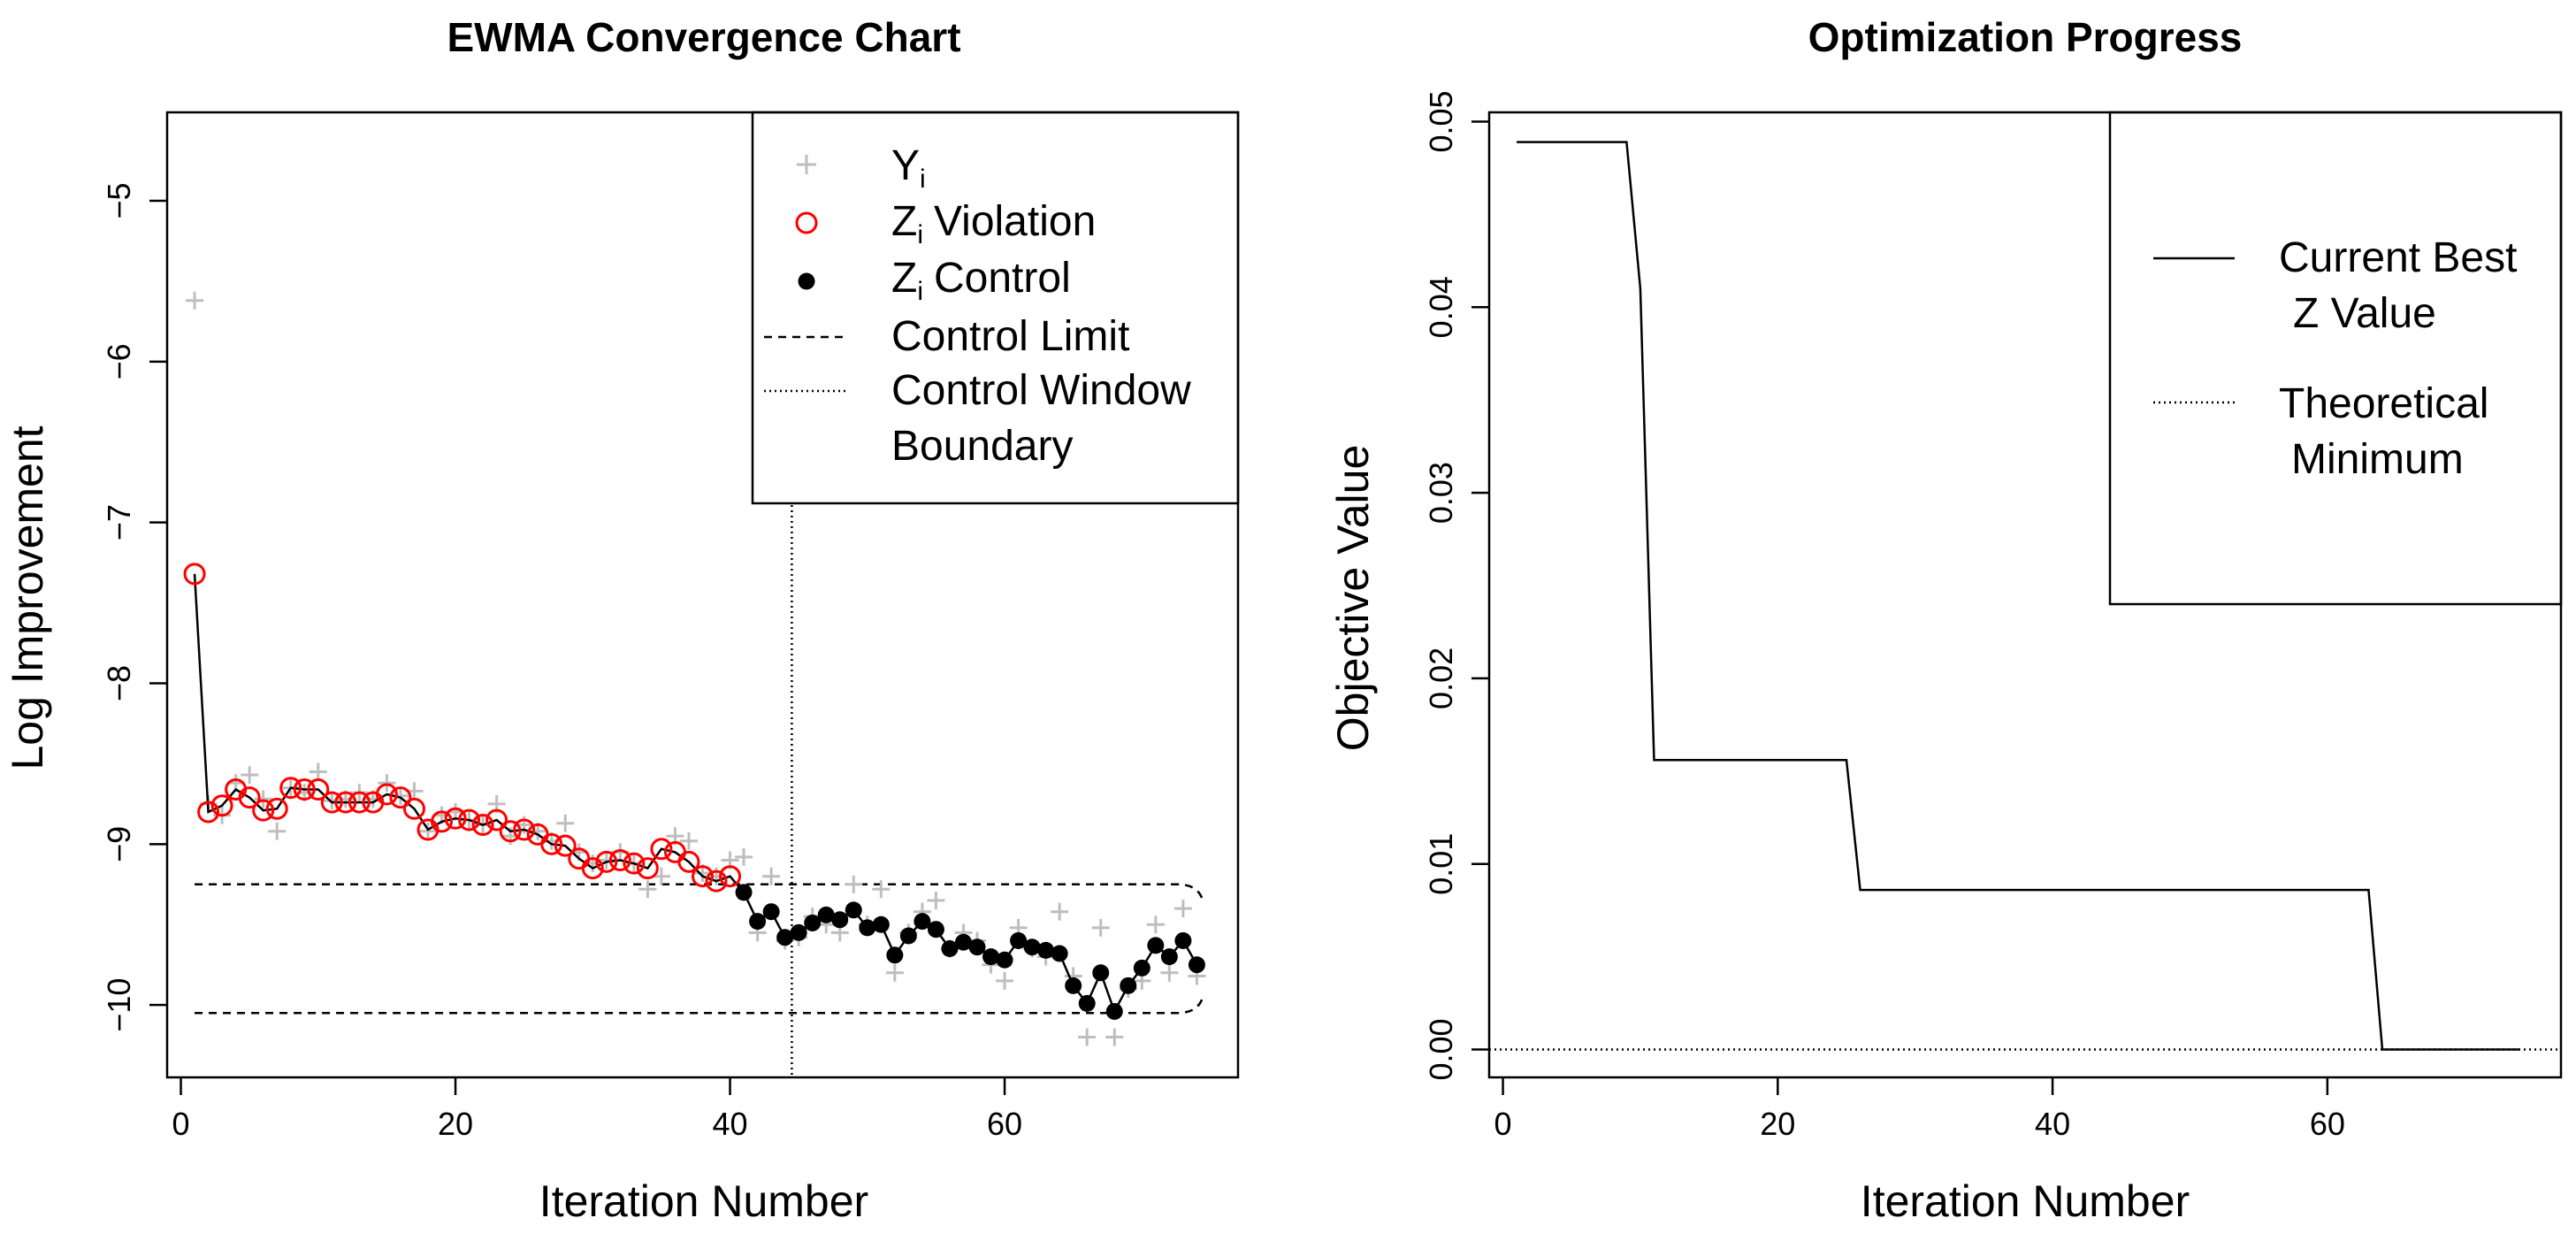  What do you see at coordinates (2328, 1124) in the screenshot?
I see `optimization-x-tick-label: 60` at bounding box center [2328, 1124].